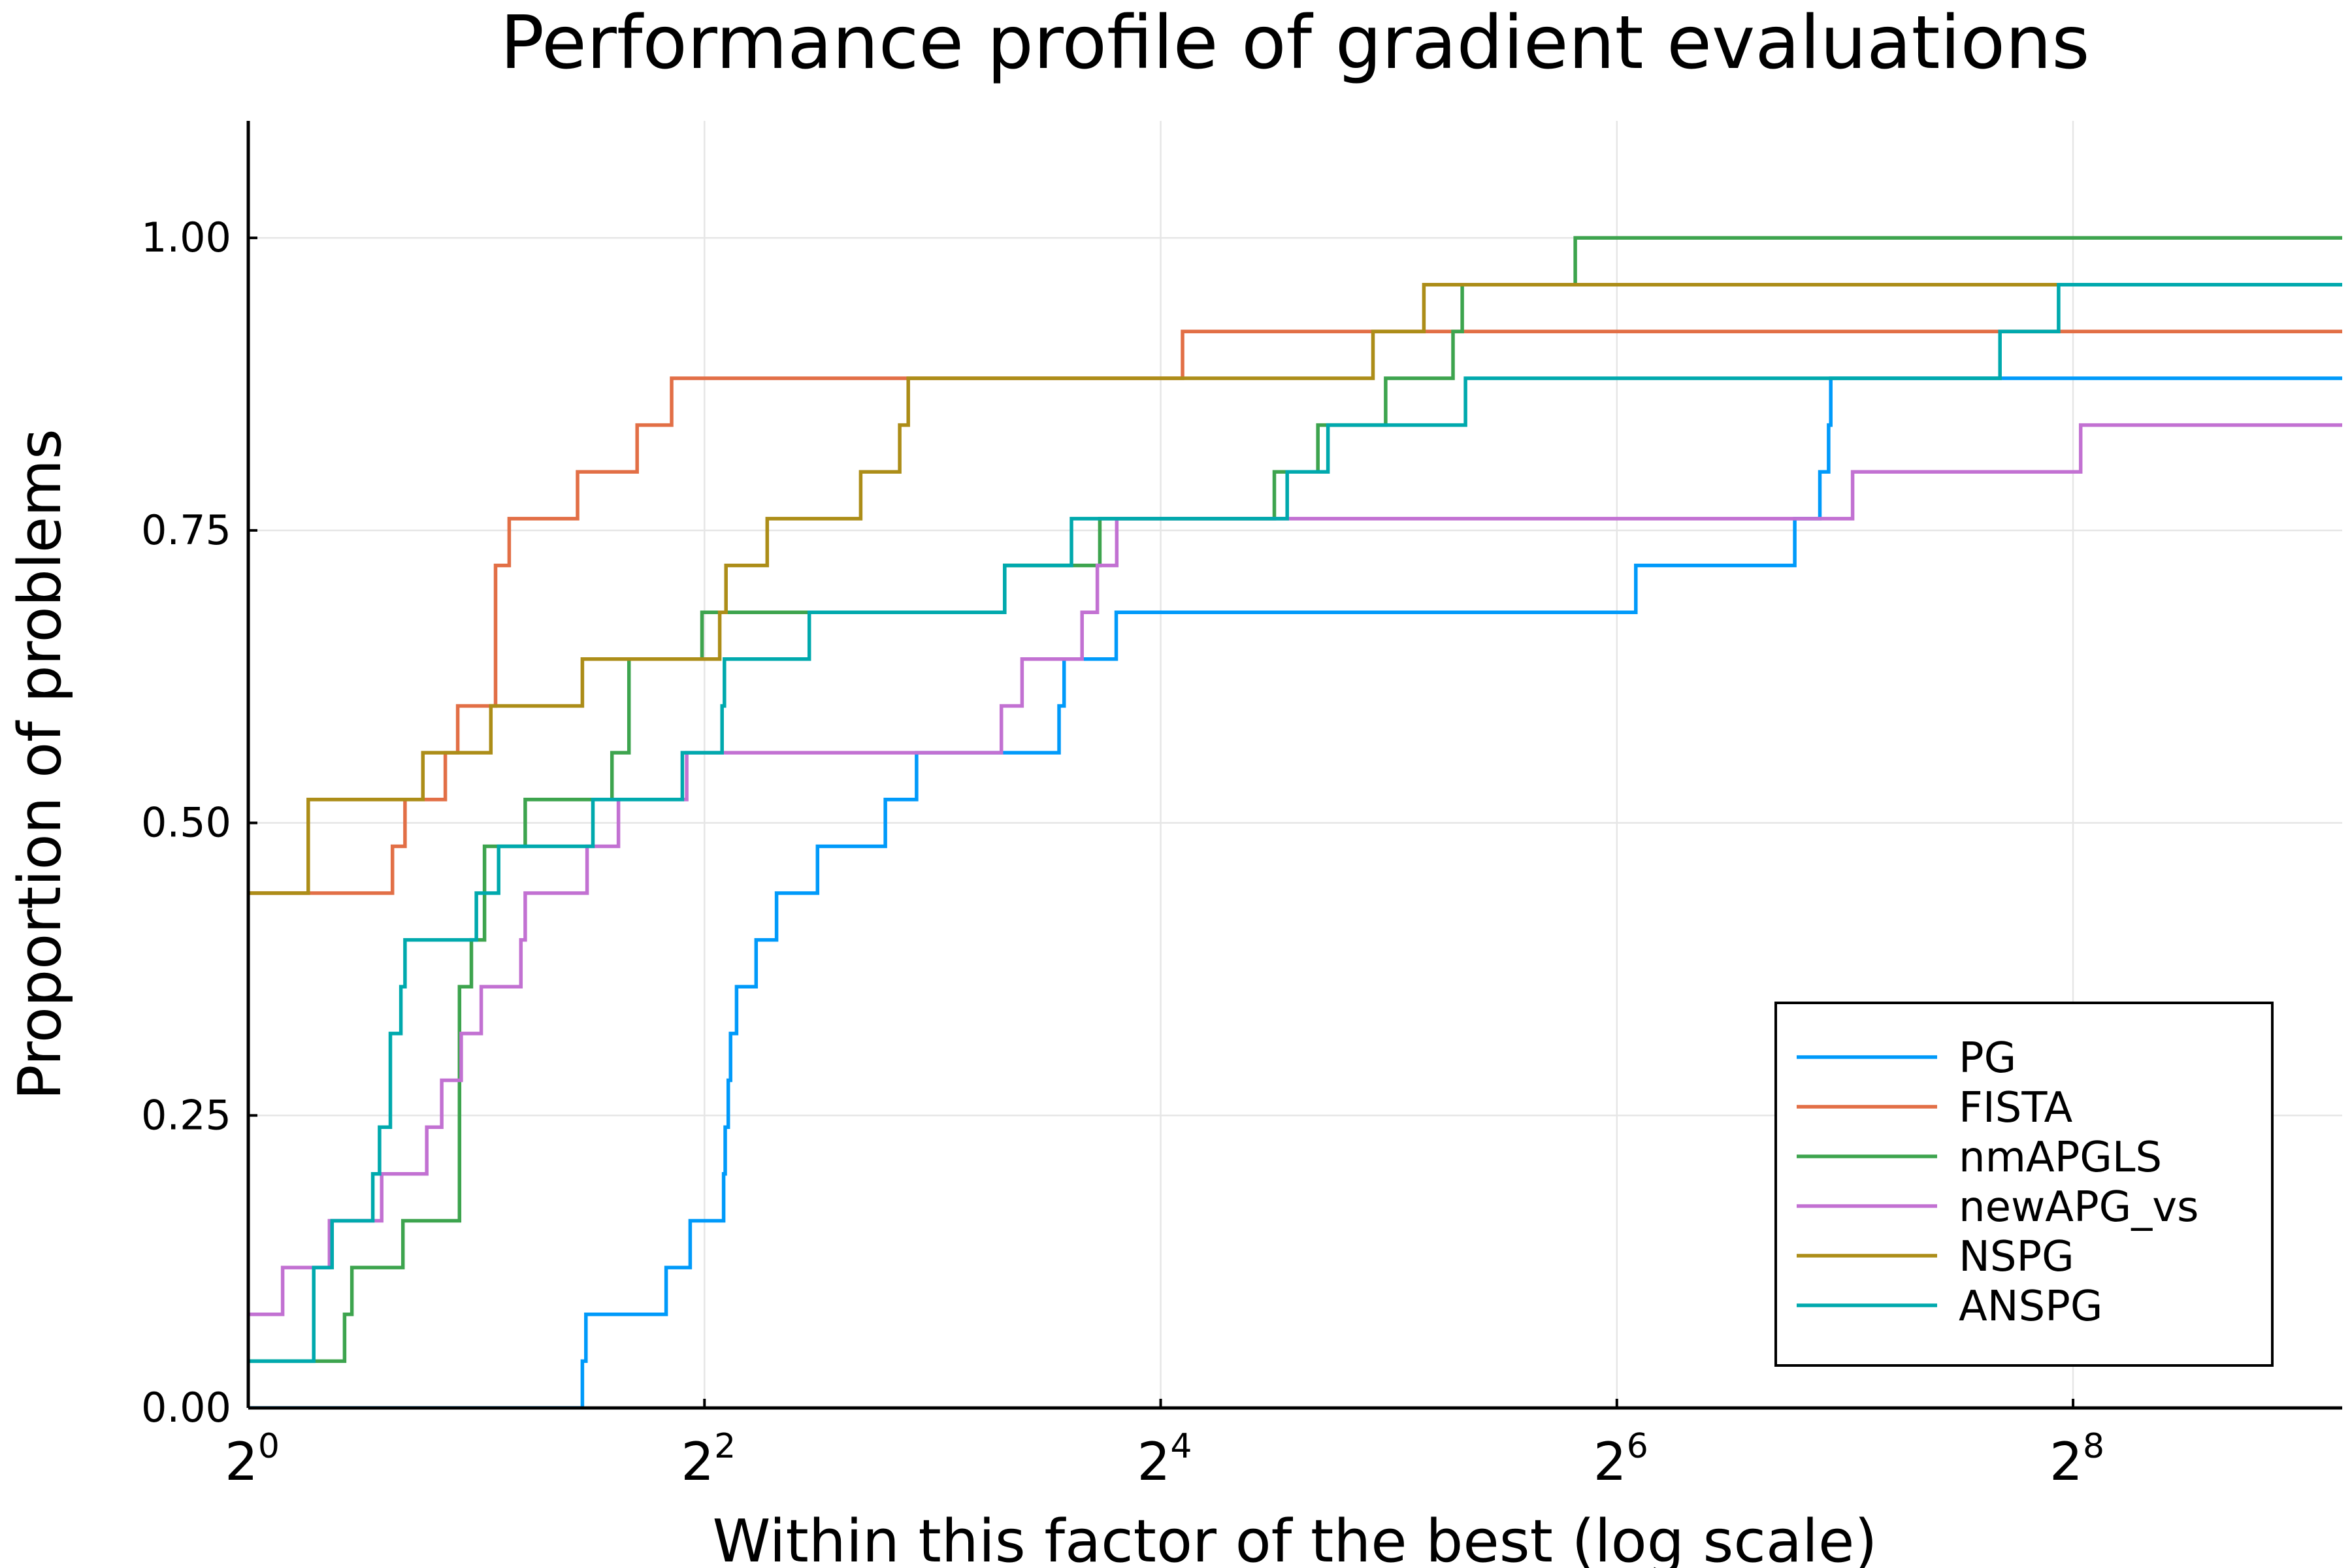 This screenshot has width=2352, height=1568. Describe the element at coordinates (1934, 1108) in the screenshot. I see `legend-item-fista: FISTA` at that location.